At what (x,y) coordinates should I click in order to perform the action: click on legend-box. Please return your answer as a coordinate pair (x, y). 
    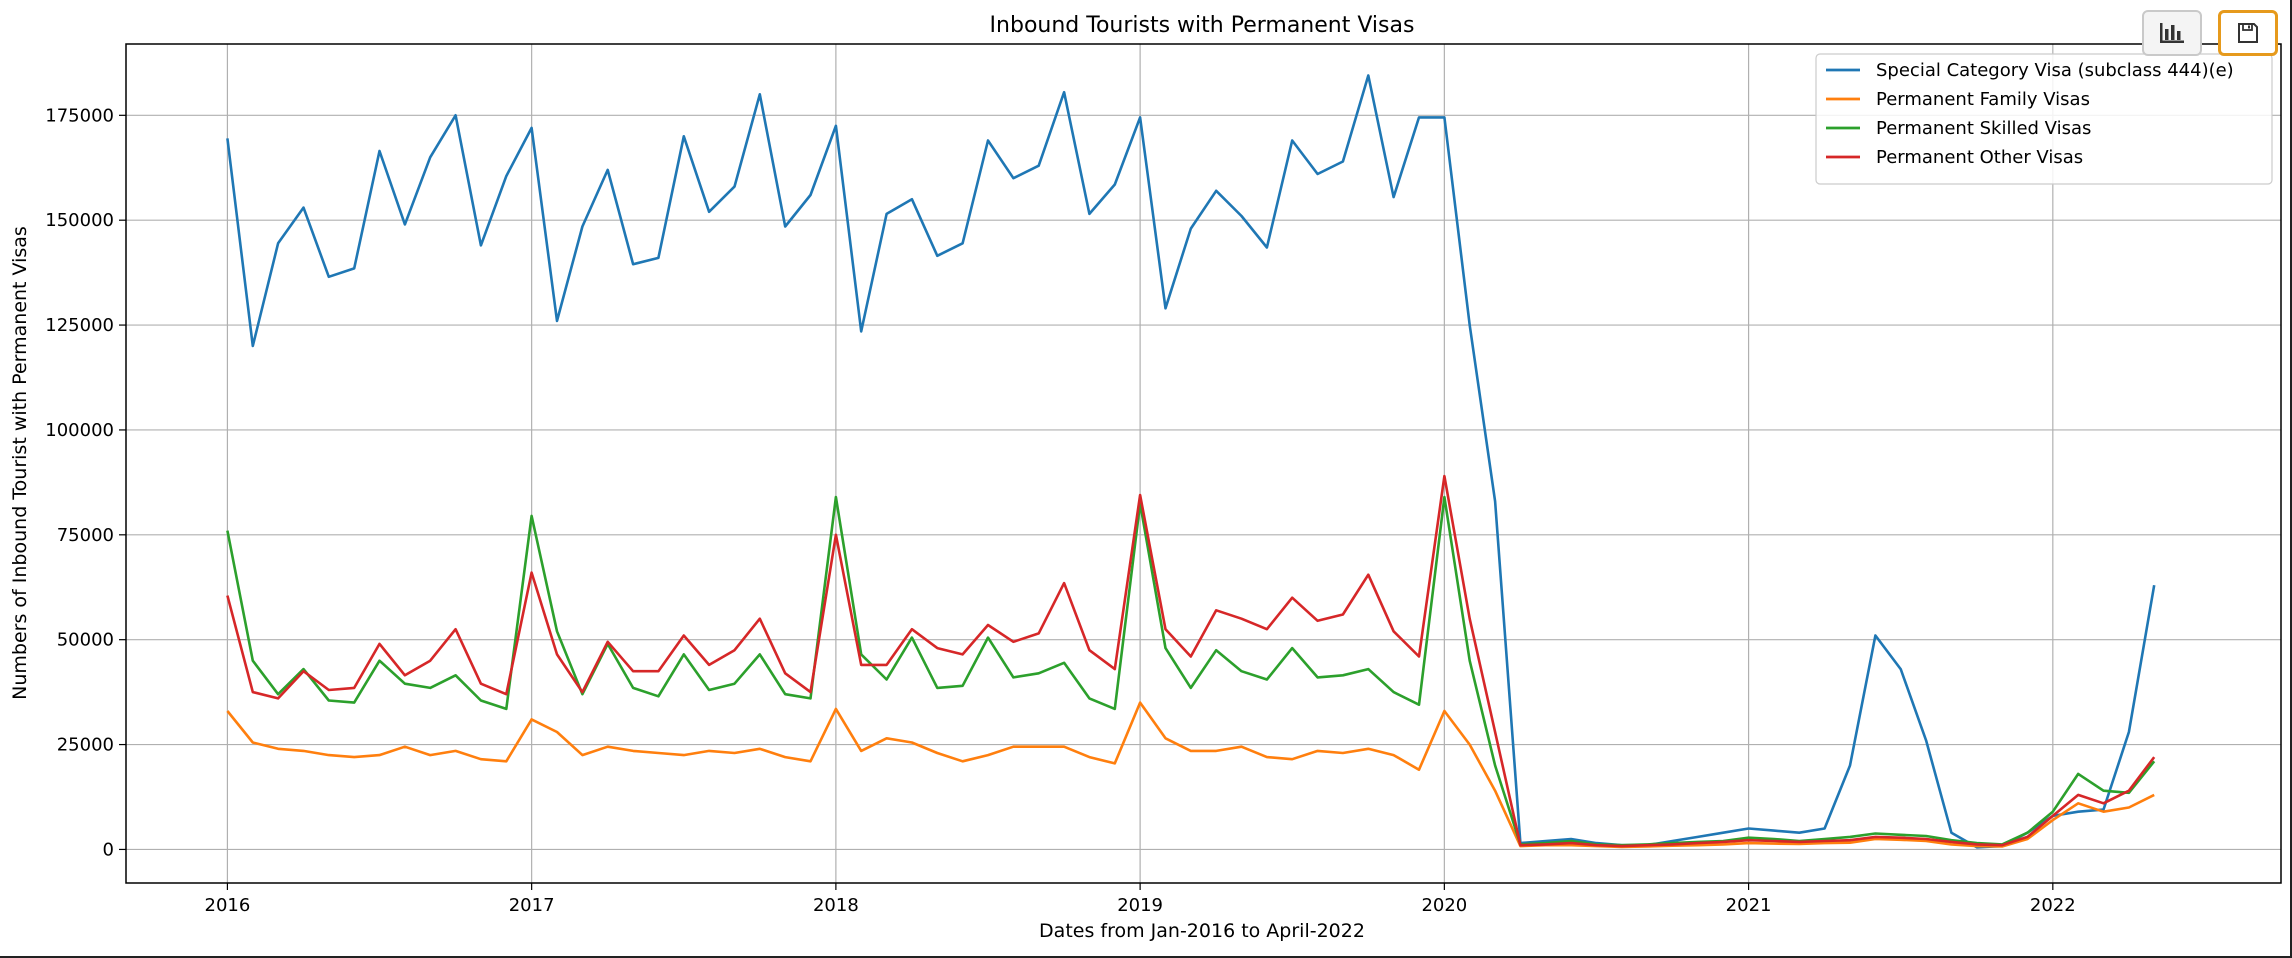
    Looking at the image, I should click on (2044, 119).